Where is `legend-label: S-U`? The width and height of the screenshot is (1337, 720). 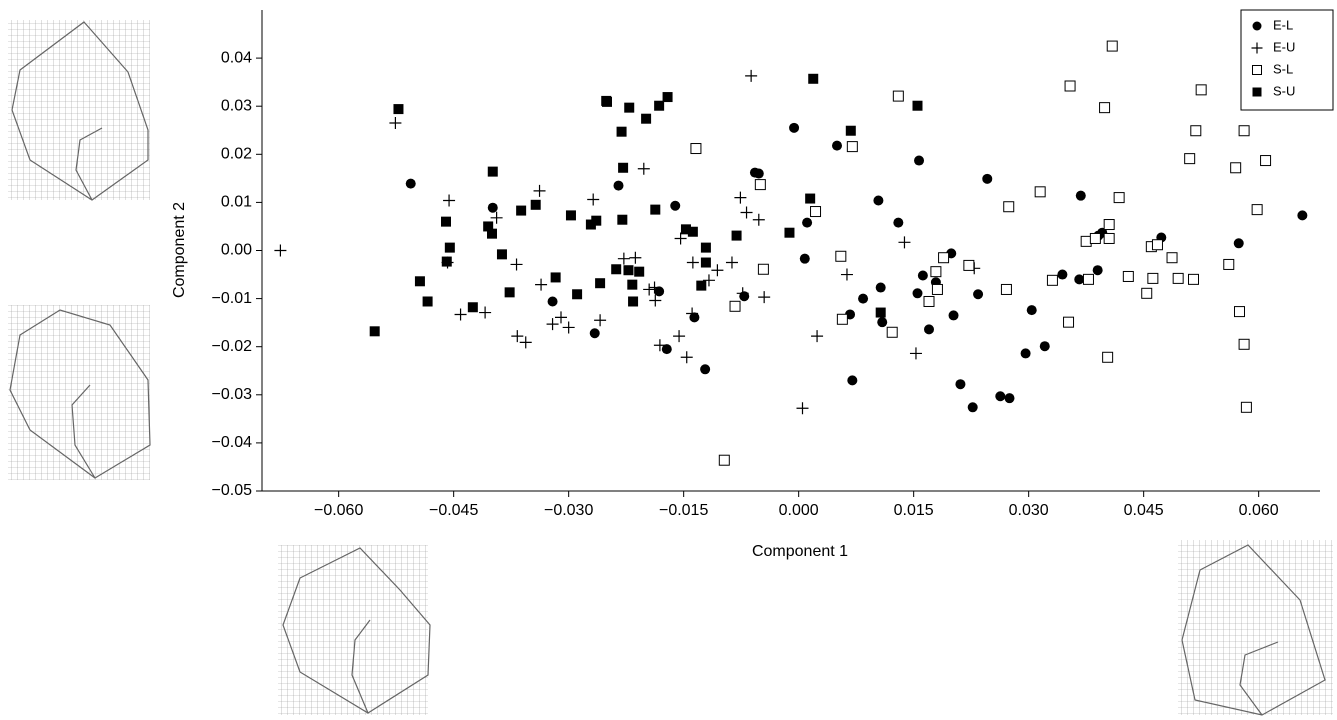
legend-label: S-U is located at coordinates (1284, 90).